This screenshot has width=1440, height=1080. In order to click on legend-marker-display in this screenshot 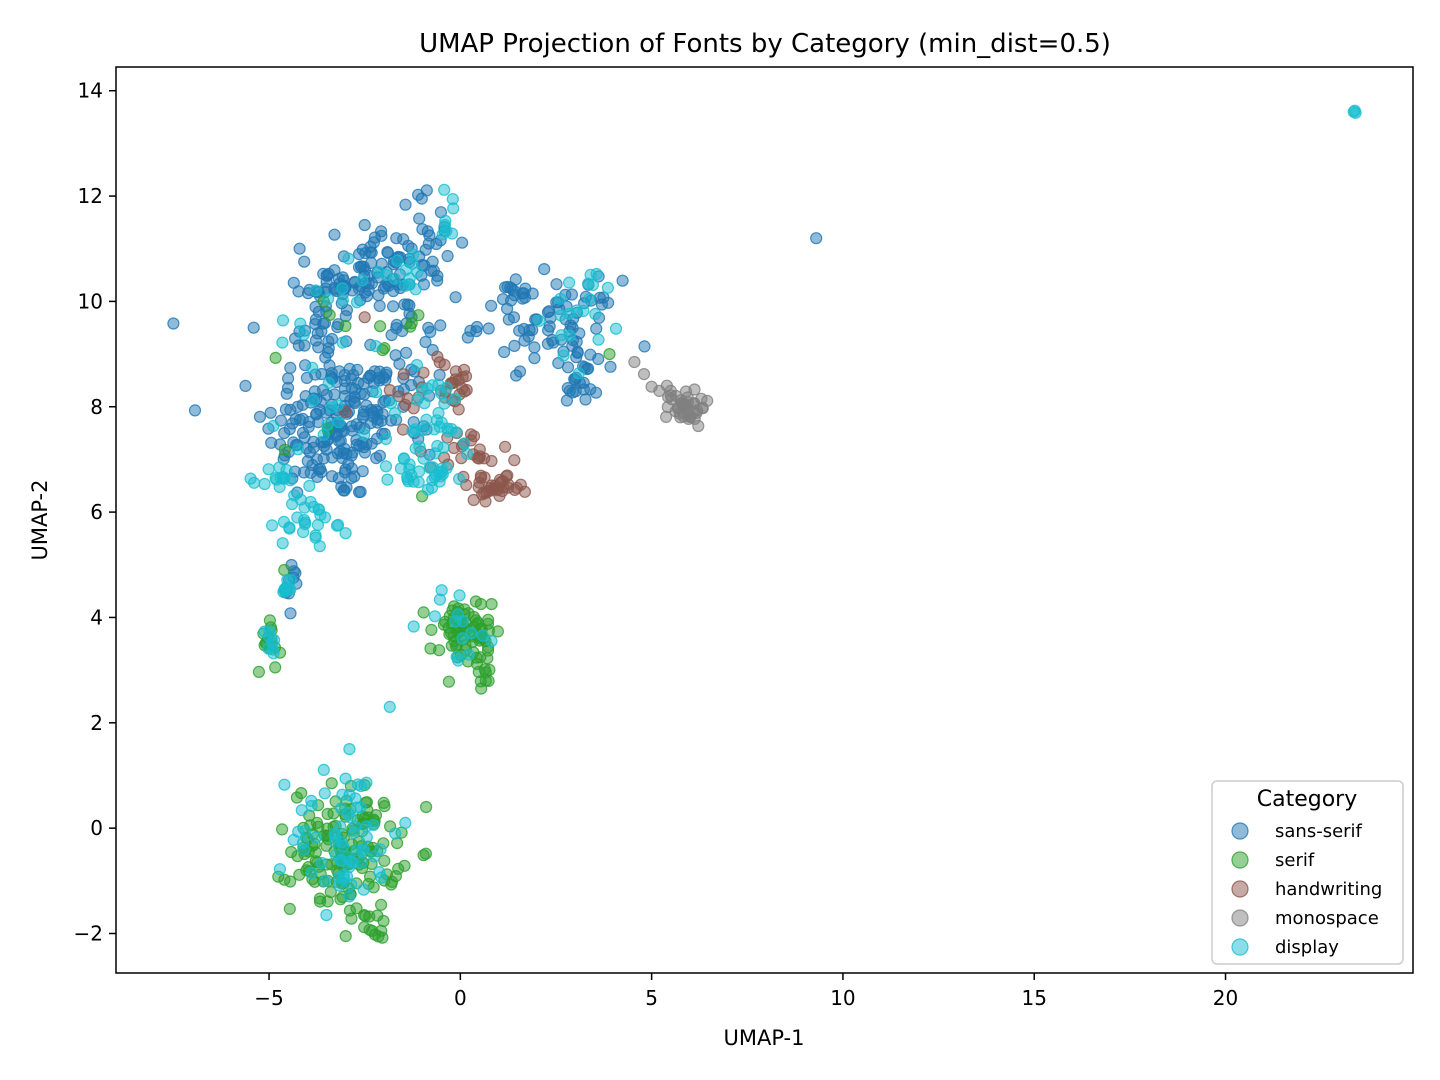, I will do `click(1240, 947)`.